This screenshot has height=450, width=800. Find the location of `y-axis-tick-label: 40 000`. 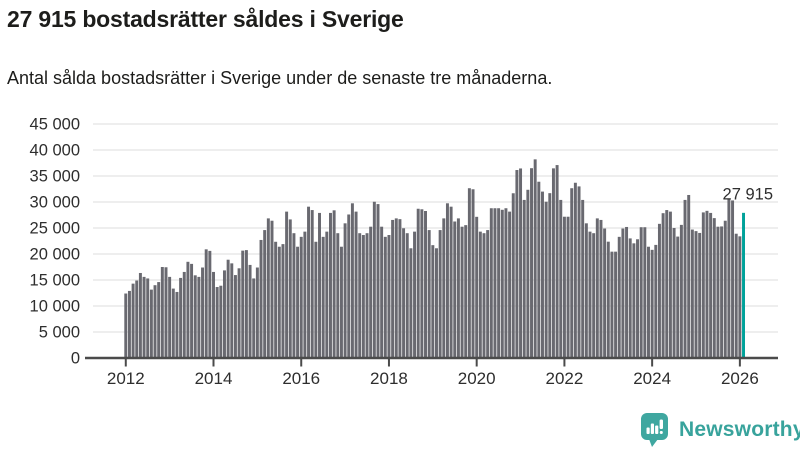

y-axis-tick-label: 40 000 is located at coordinates (55, 151).